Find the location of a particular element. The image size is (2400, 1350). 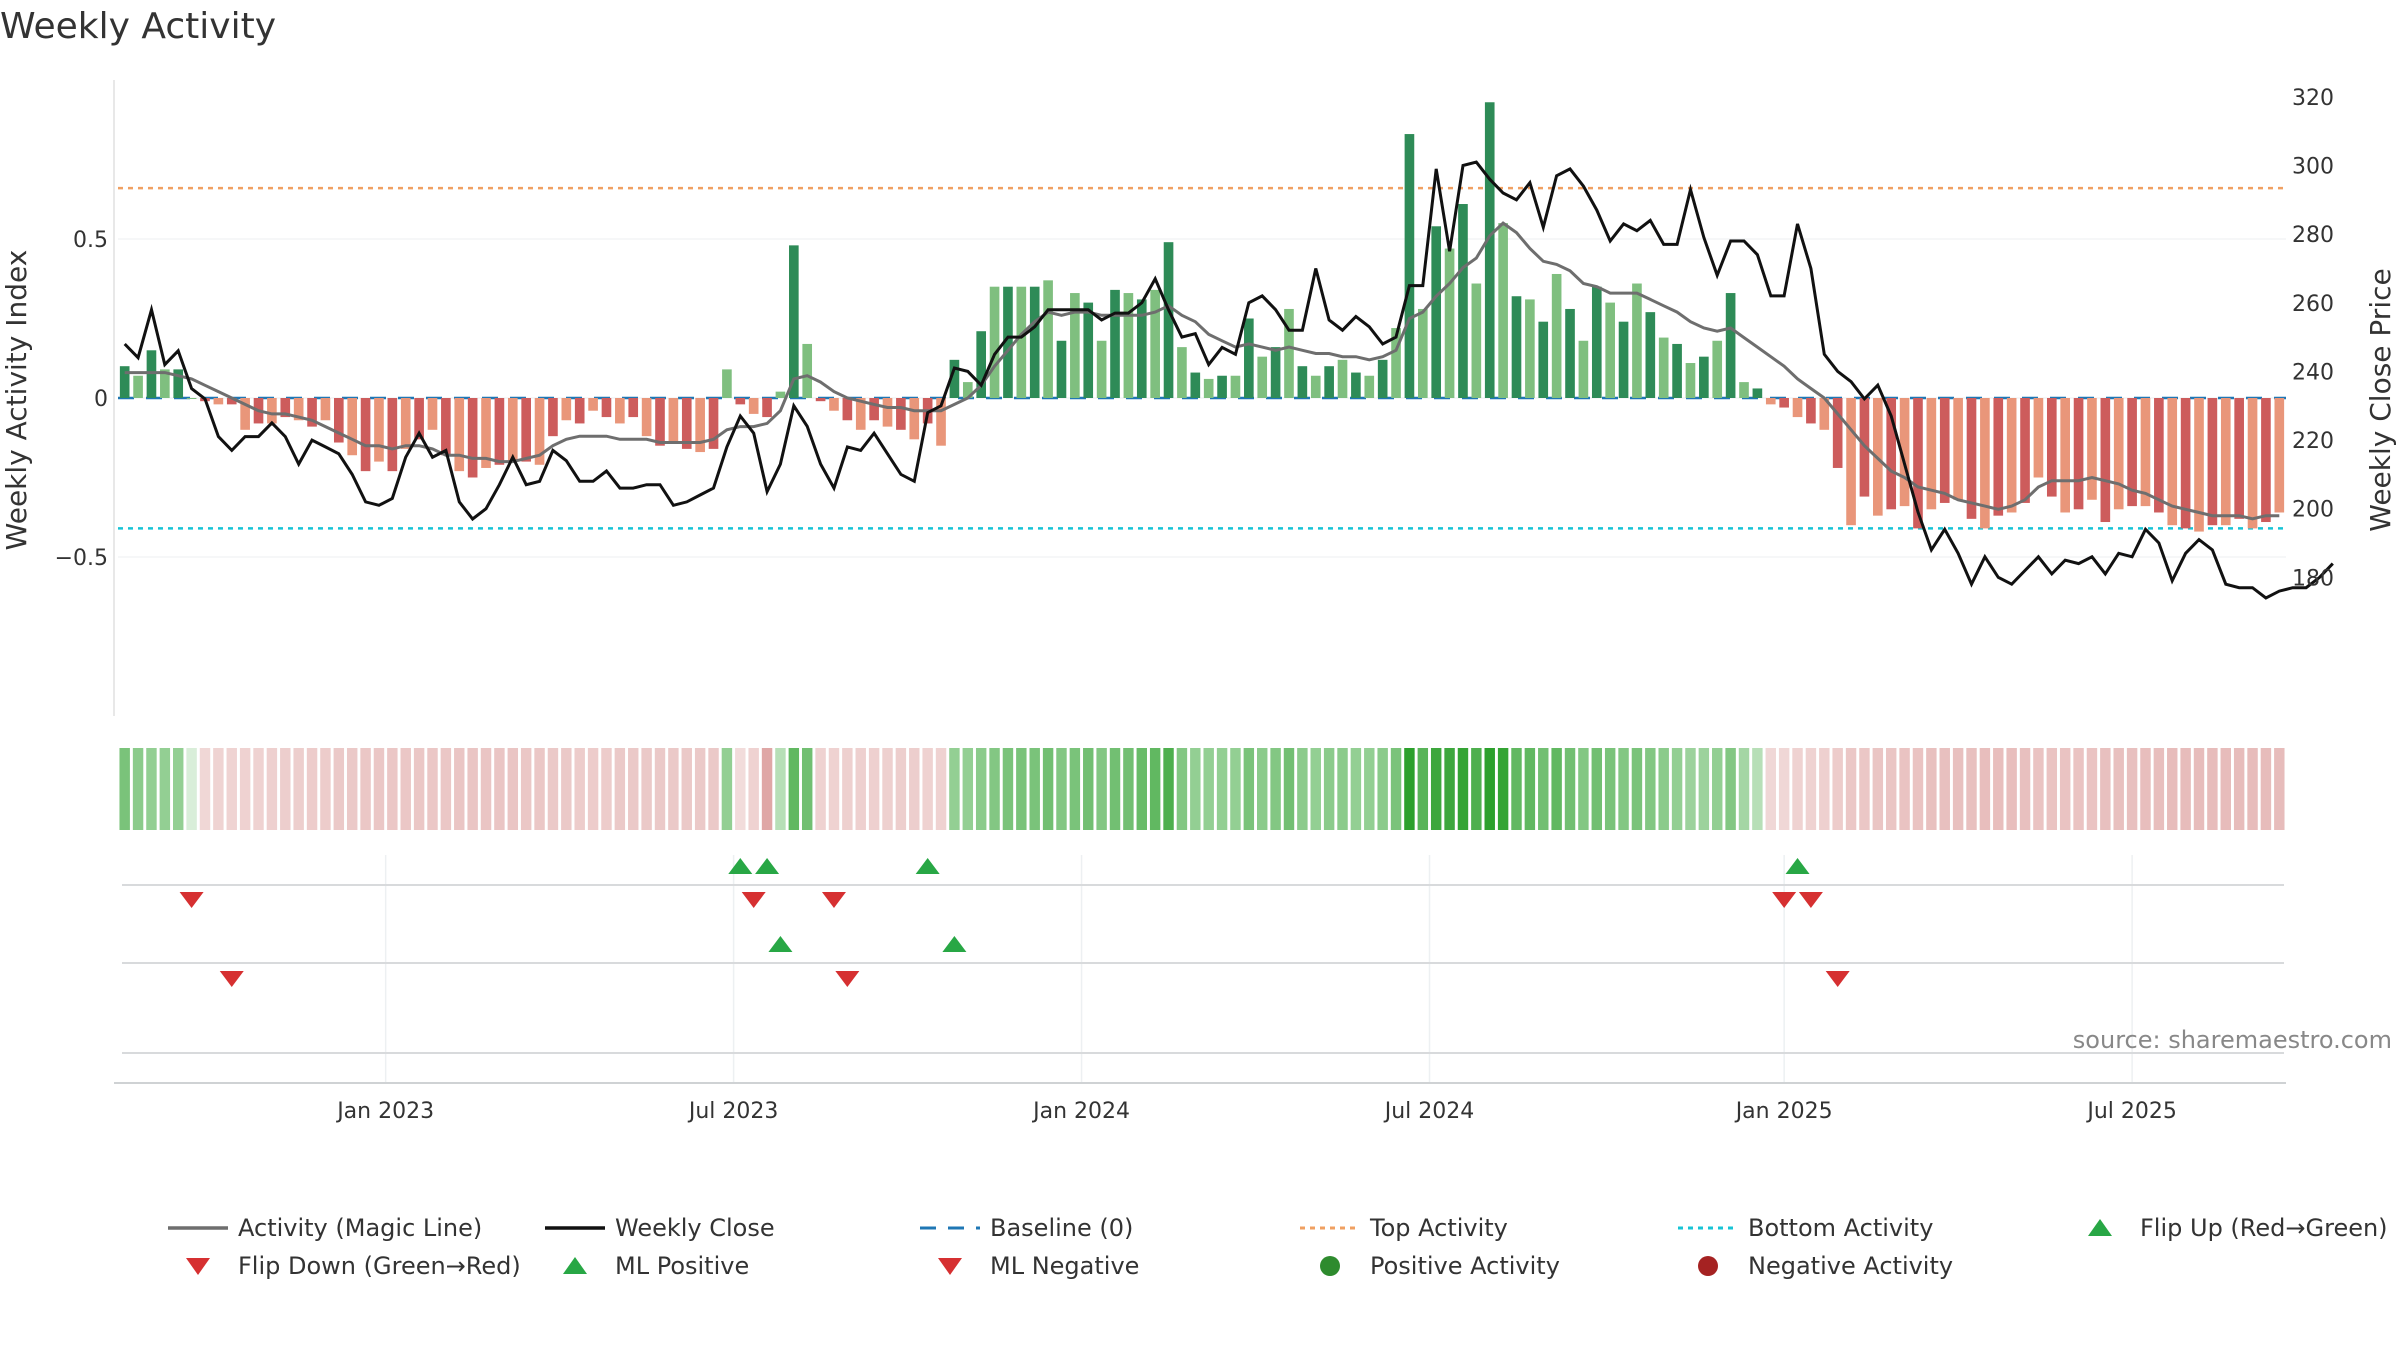

y-axis-right-label: Weekly Close Price is located at coordinates (2380, 399).